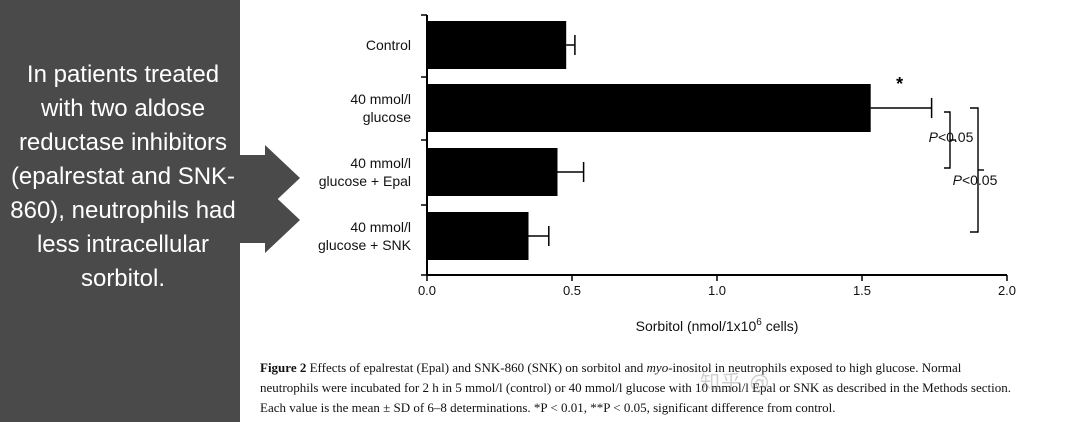 The image size is (1080, 422). I want to click on x-axis-label-tail: cells), so click(780, 326).